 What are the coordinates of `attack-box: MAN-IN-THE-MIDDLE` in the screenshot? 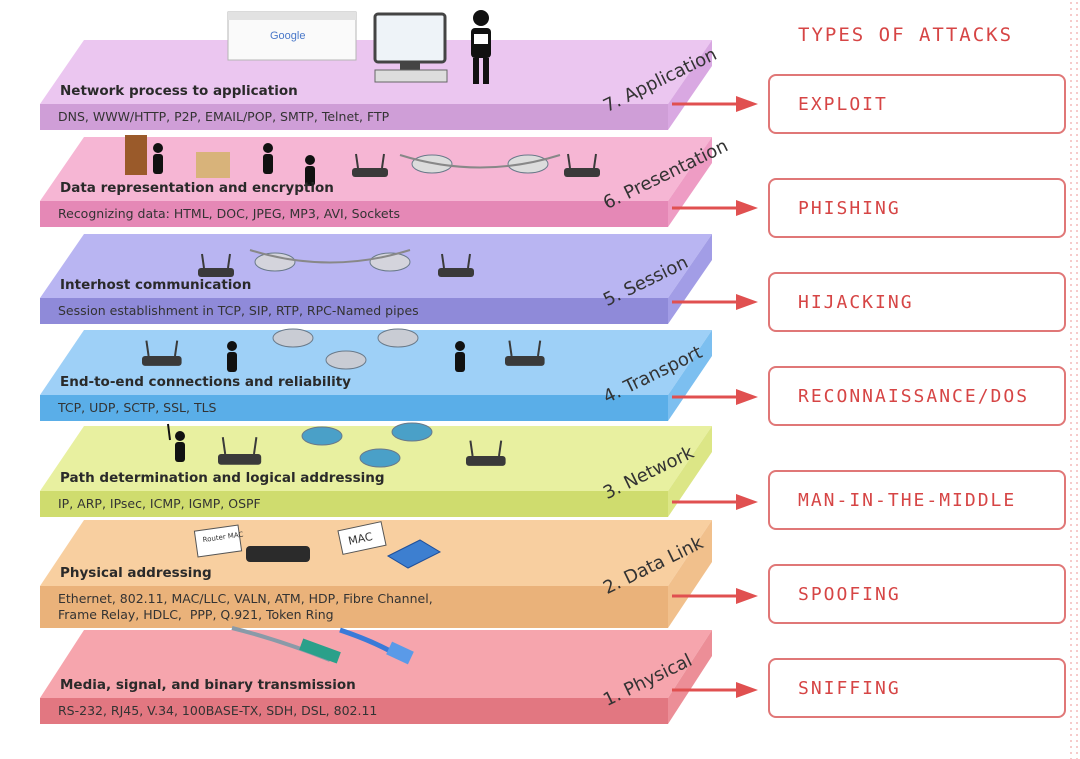 It's located at (917, 500).